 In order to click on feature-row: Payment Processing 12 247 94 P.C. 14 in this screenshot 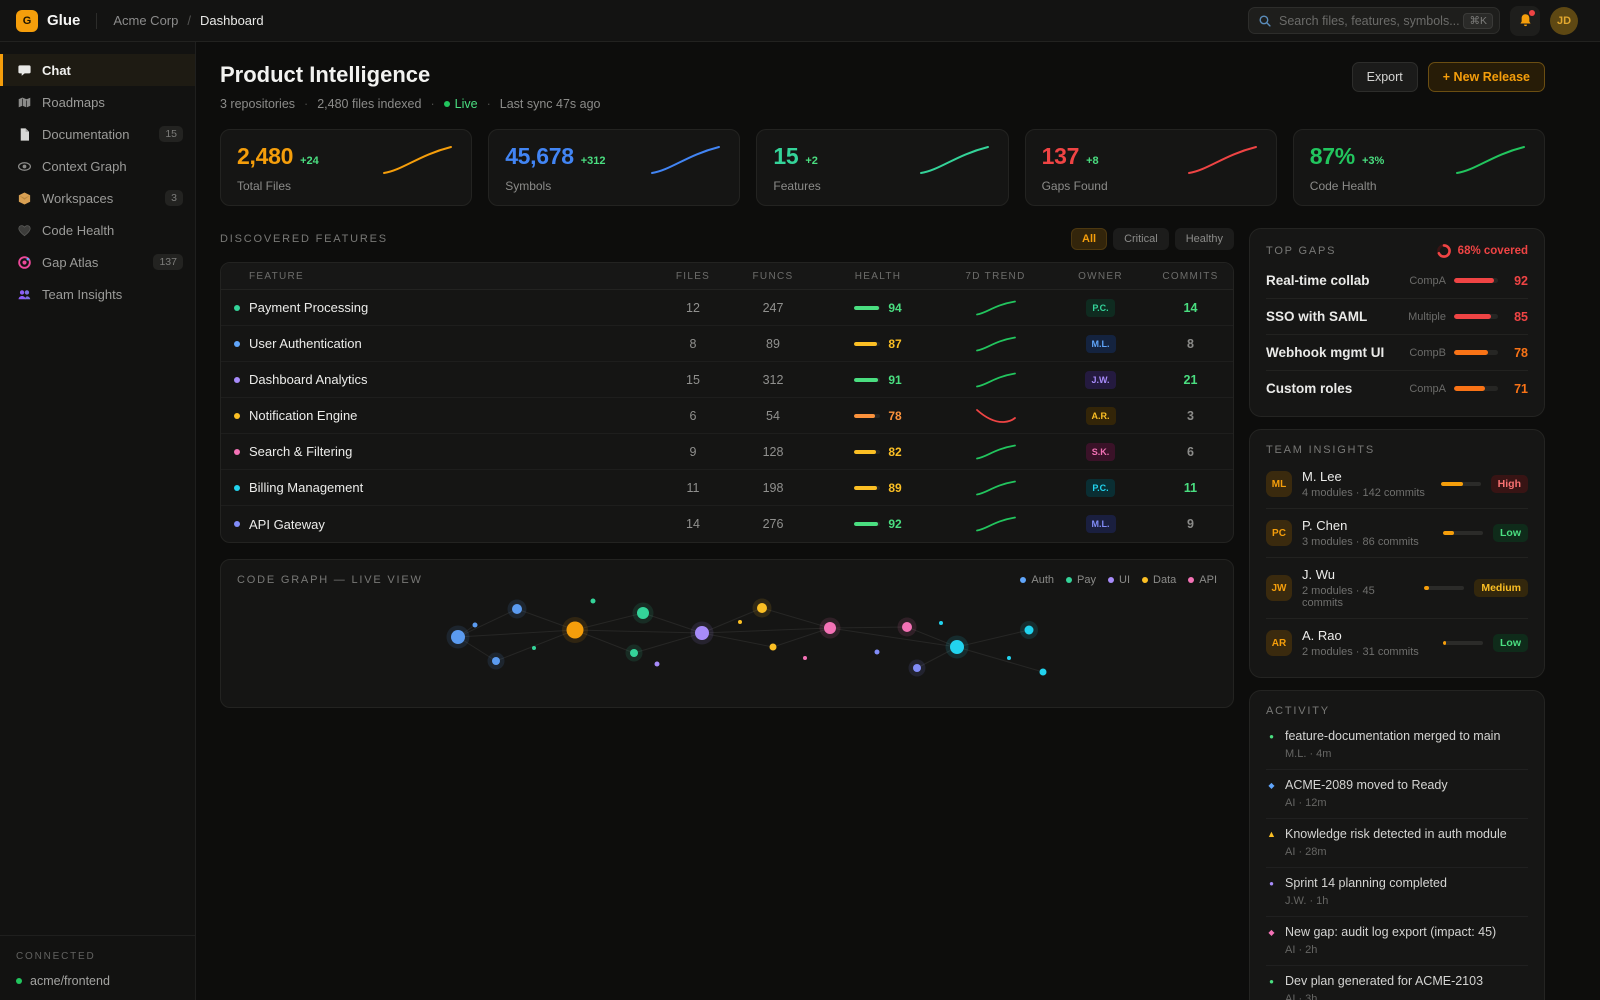, I will do `click(727, 308)`.